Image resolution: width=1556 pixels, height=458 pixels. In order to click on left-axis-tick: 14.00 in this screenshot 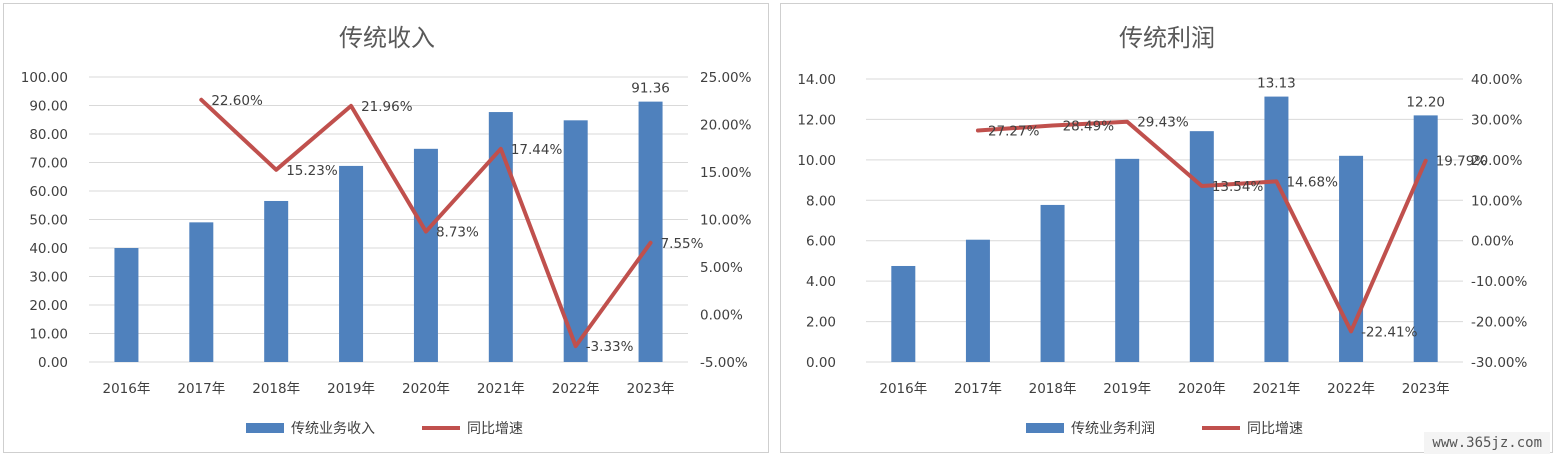, I will do `click(816, 80)`.